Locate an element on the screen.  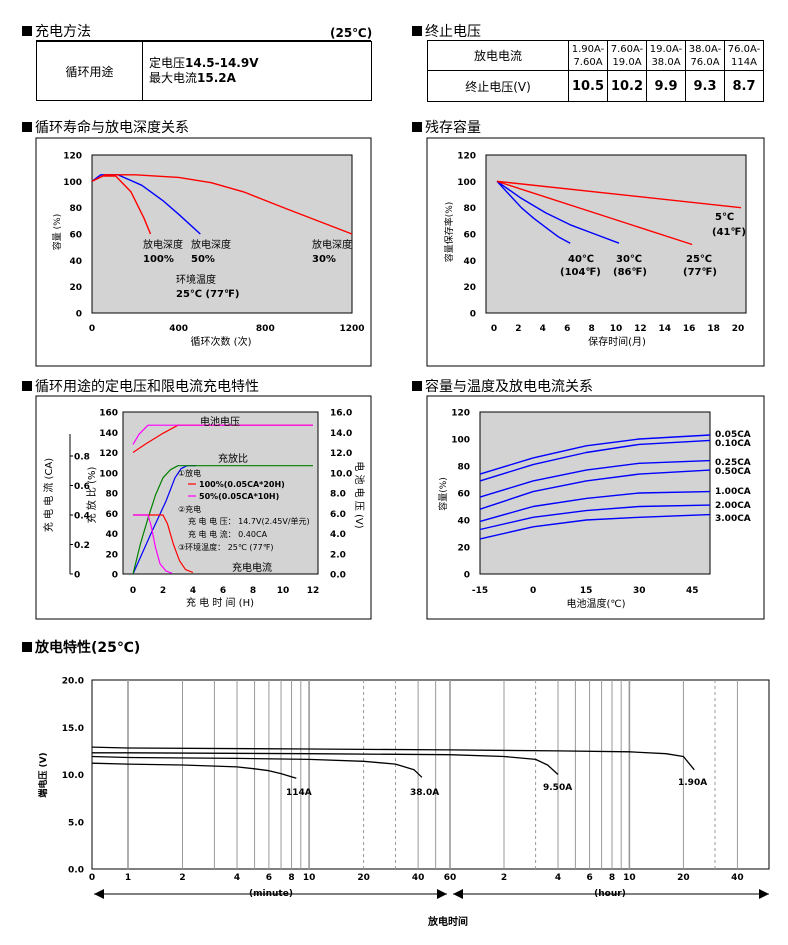
residual-anno-40-l1: 40℃ is located at coordinates (581, 259).